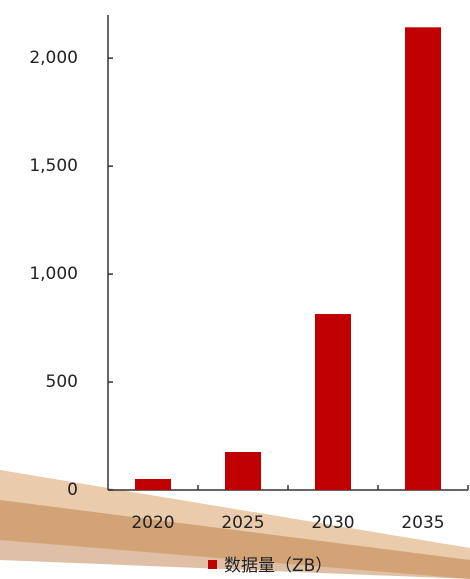 The image size is (470, 579). I want to click on y-tick-label: 1,500, so click(53, 166).